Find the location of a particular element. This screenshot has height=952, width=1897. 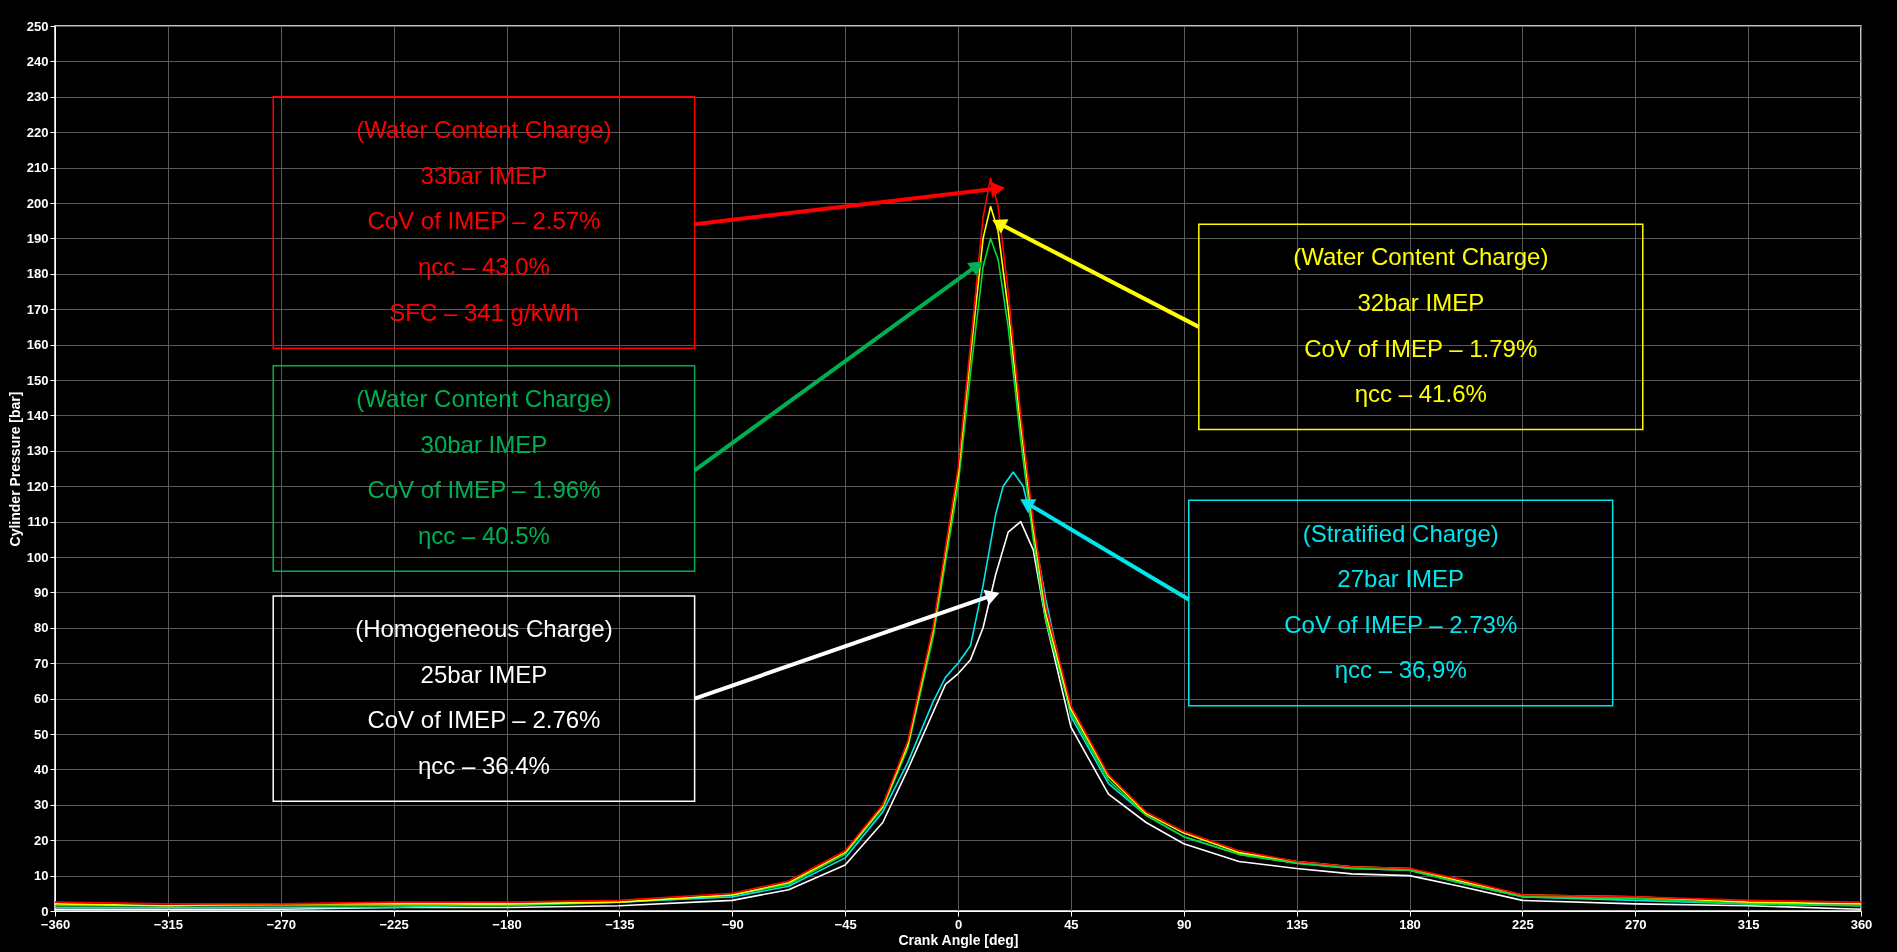

y-tick-label: 30 is located at coordinates (41, 805).